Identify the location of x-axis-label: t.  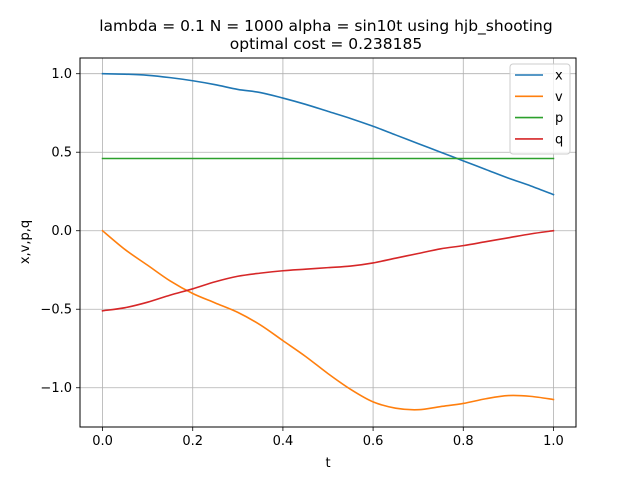
(327, 463).